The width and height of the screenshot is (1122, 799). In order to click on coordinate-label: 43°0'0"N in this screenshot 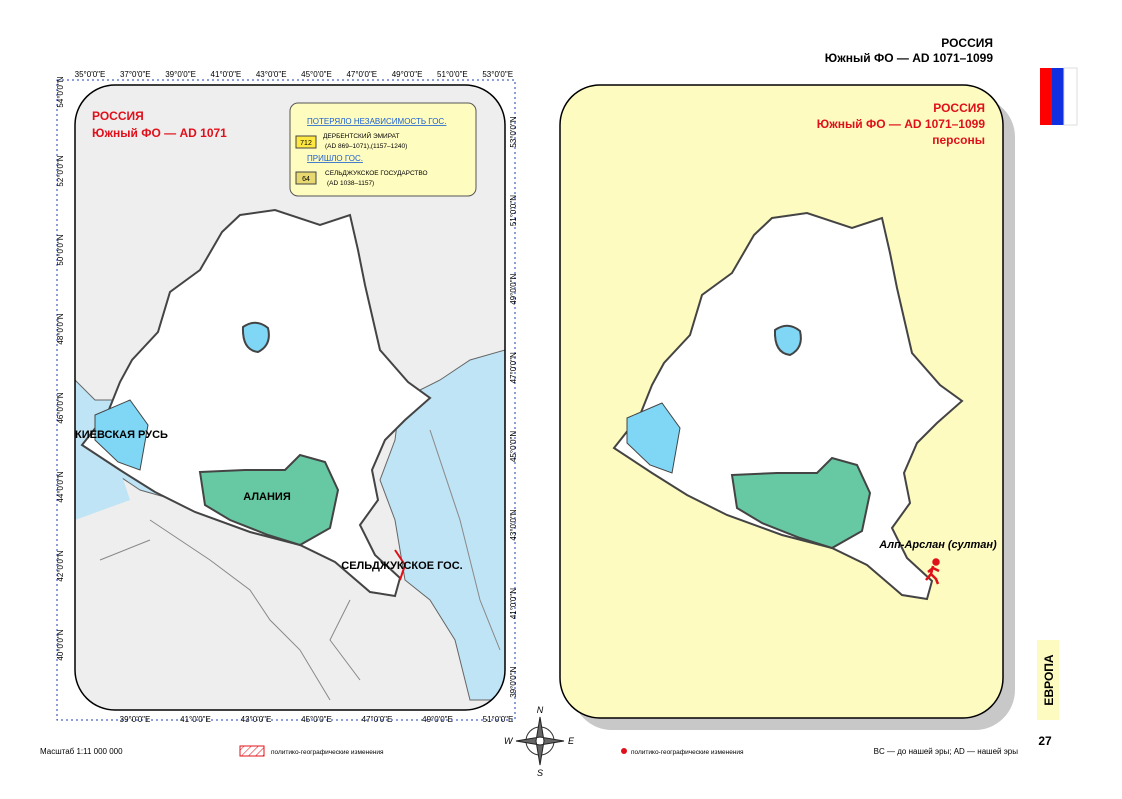, I will do `click(513, 524)`.